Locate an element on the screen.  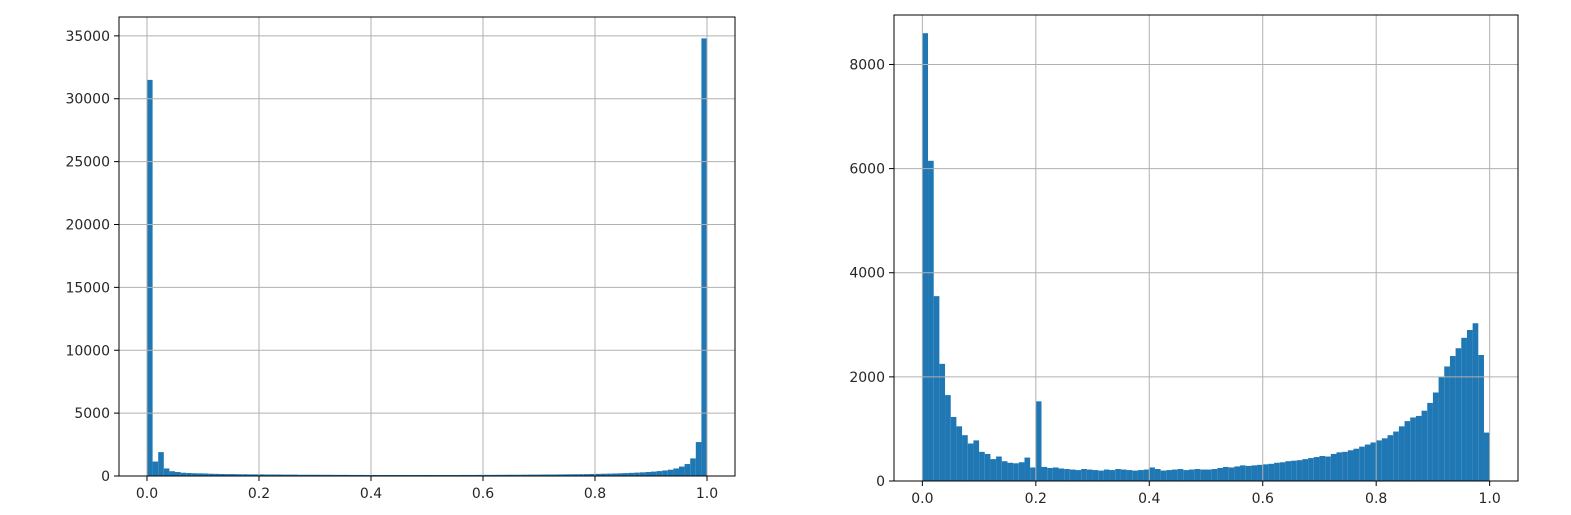
y-tick-label: 4000 is located at coordinates (867, 274).